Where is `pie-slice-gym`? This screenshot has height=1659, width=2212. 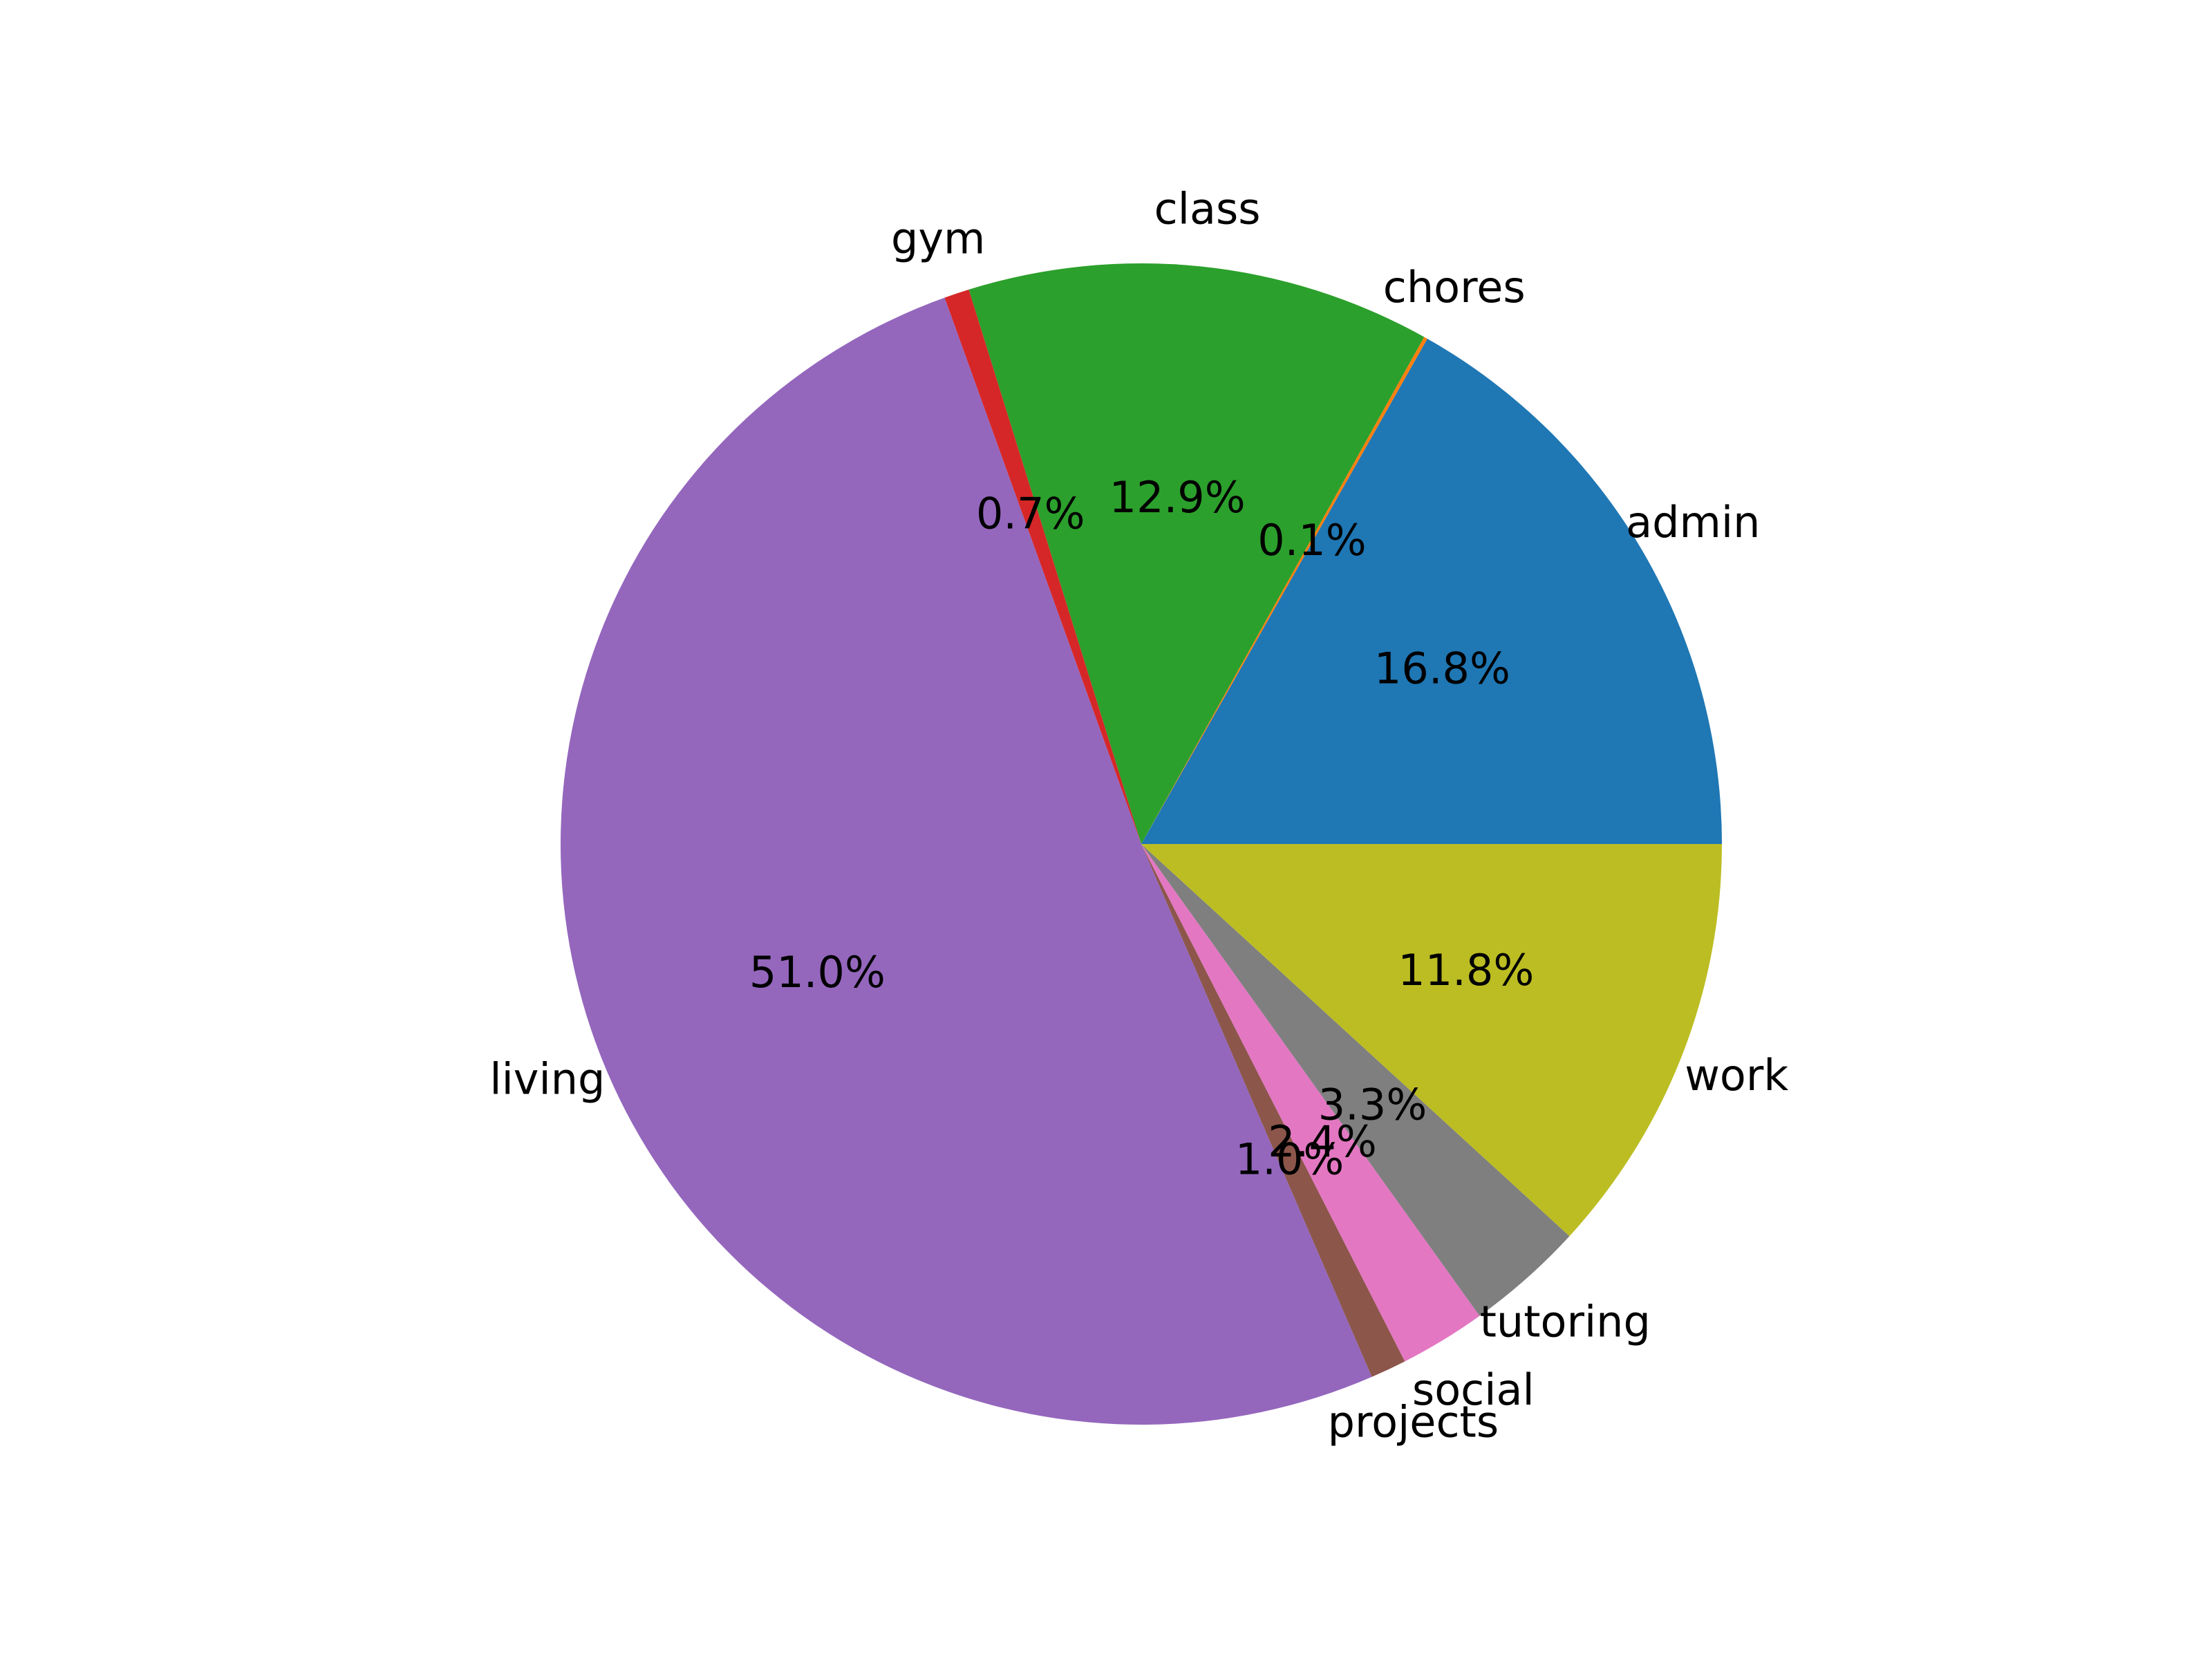 pie-slice-gym is located at coordinates (1042, 566).